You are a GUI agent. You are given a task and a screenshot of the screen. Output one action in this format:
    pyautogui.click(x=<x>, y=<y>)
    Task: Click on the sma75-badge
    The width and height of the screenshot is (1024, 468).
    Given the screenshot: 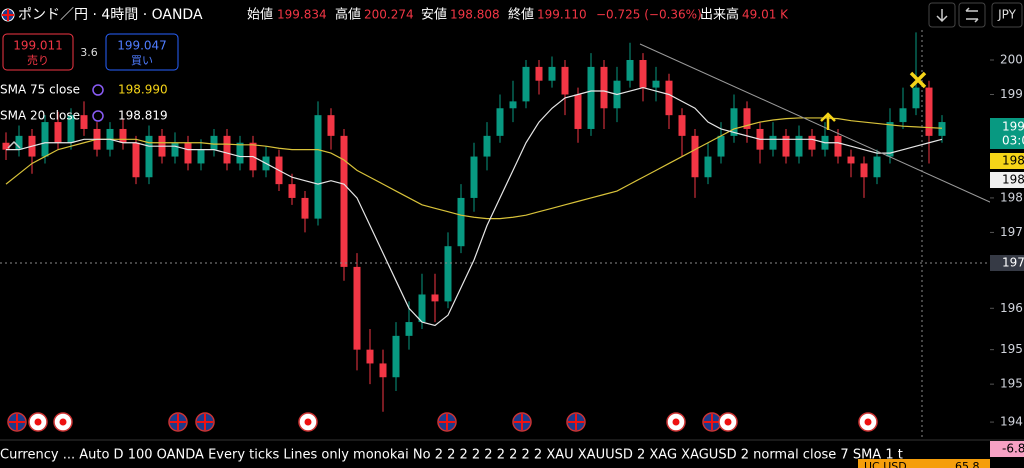 What is the action you would take?
    pyautogui.click(x=1007, y=161)
    